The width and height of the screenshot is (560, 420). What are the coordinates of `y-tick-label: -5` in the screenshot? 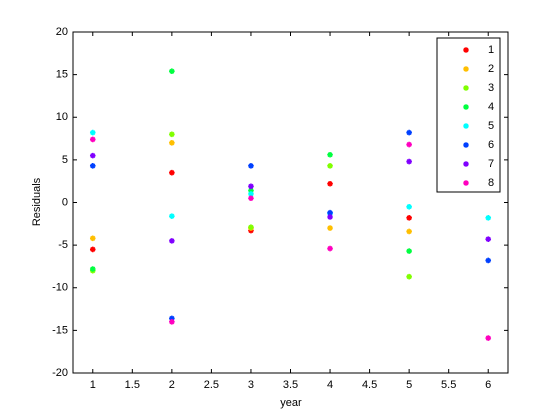 It's located at (63, 245).